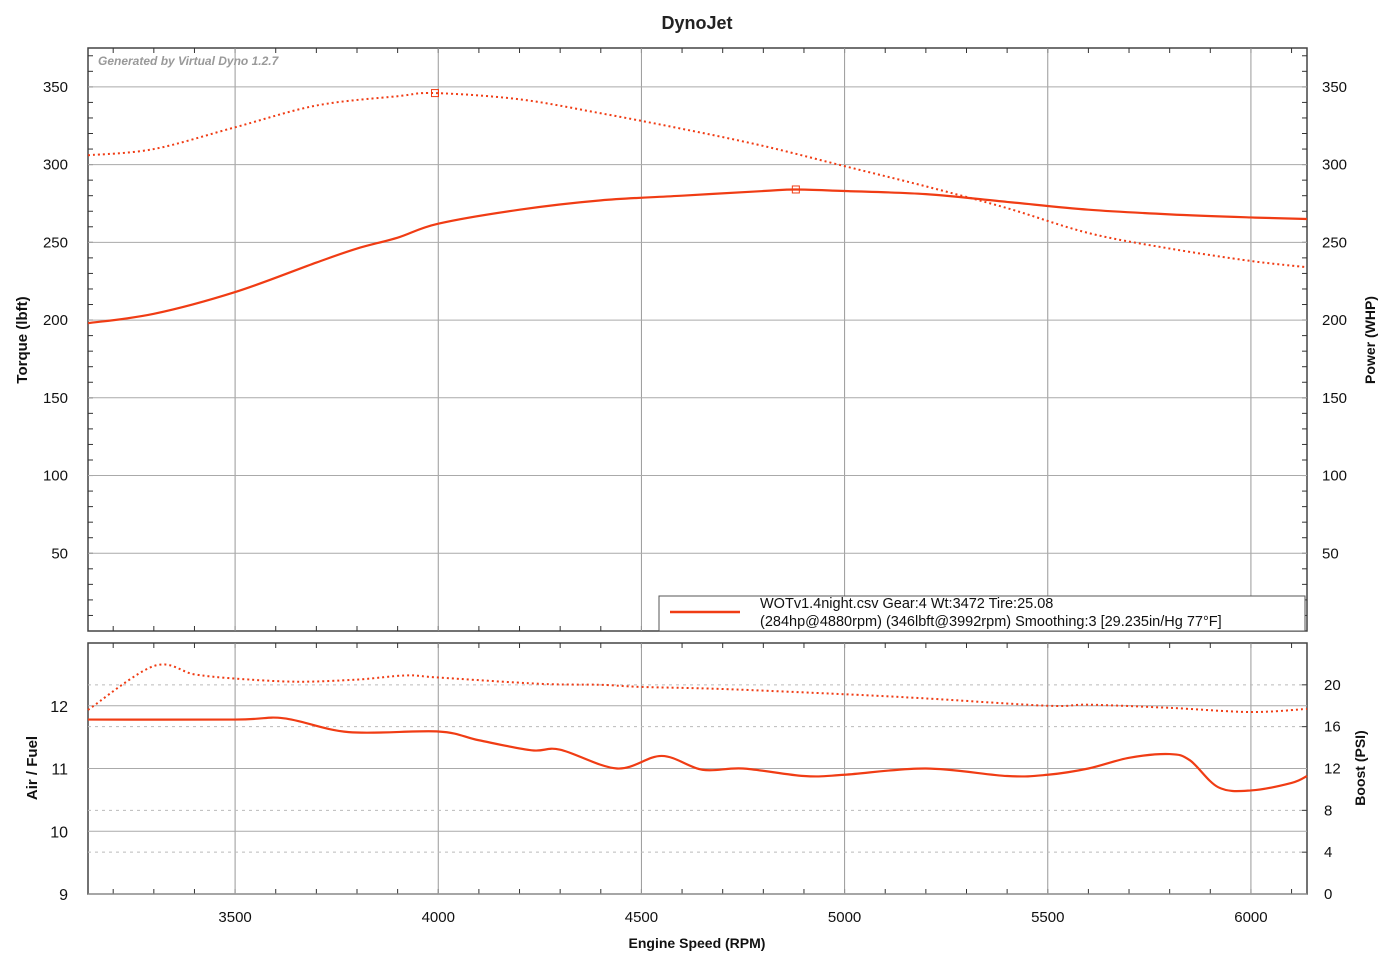  Describe the element at coordinates (697, 943) in the screenshot. I see `x-axis-label: Engine Speed (RPM)` at that location.